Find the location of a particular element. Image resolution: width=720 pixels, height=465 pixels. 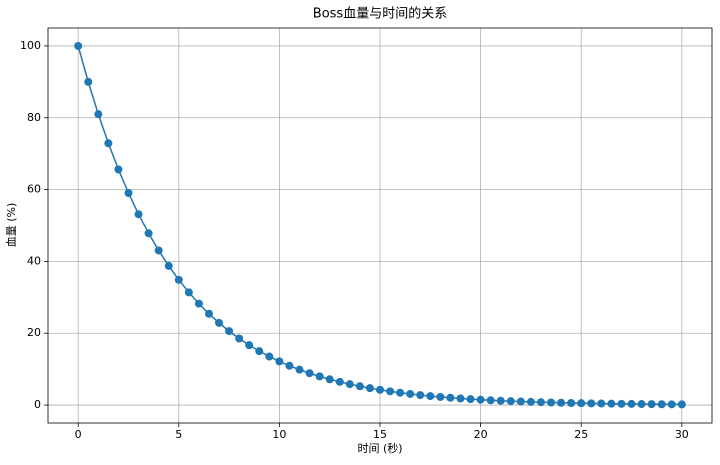

x-tick-label: 5 is located at coordinates (178, 434).